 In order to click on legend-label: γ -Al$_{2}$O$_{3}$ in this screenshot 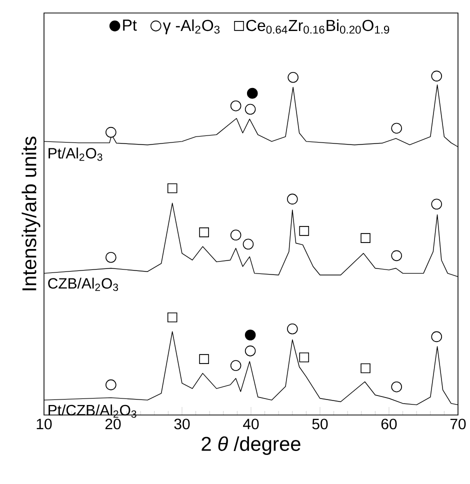, I will do `click(191, 26)`.